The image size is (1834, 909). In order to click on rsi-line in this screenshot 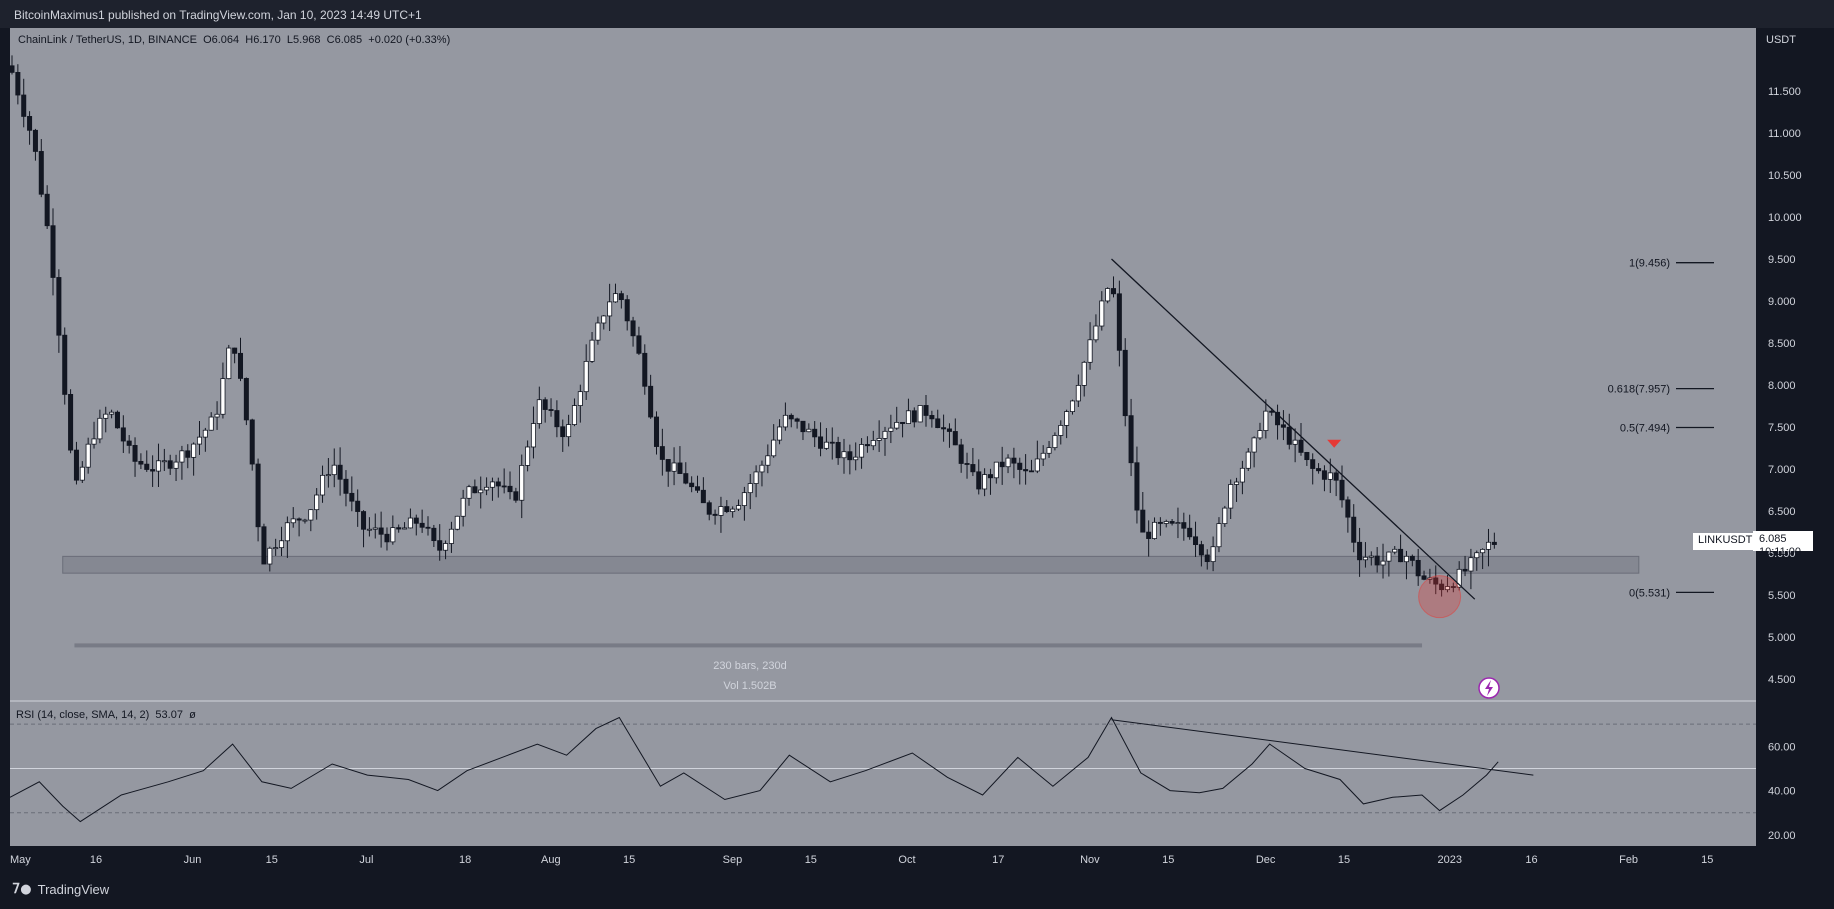, I will do `click(754, 769)`.